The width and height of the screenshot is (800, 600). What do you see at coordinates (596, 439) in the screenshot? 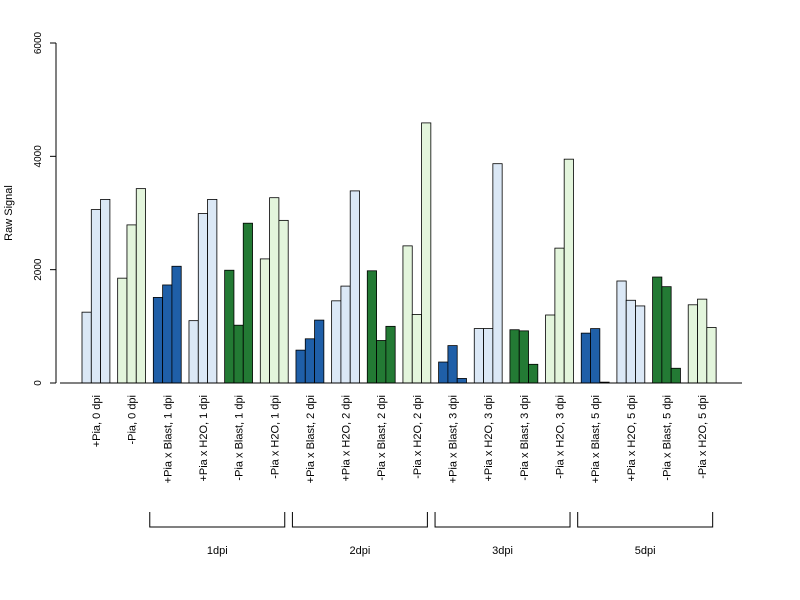
I see `x-tick-label: +Pia x Blast, 5 dpi` at bounding box center [596, 439].